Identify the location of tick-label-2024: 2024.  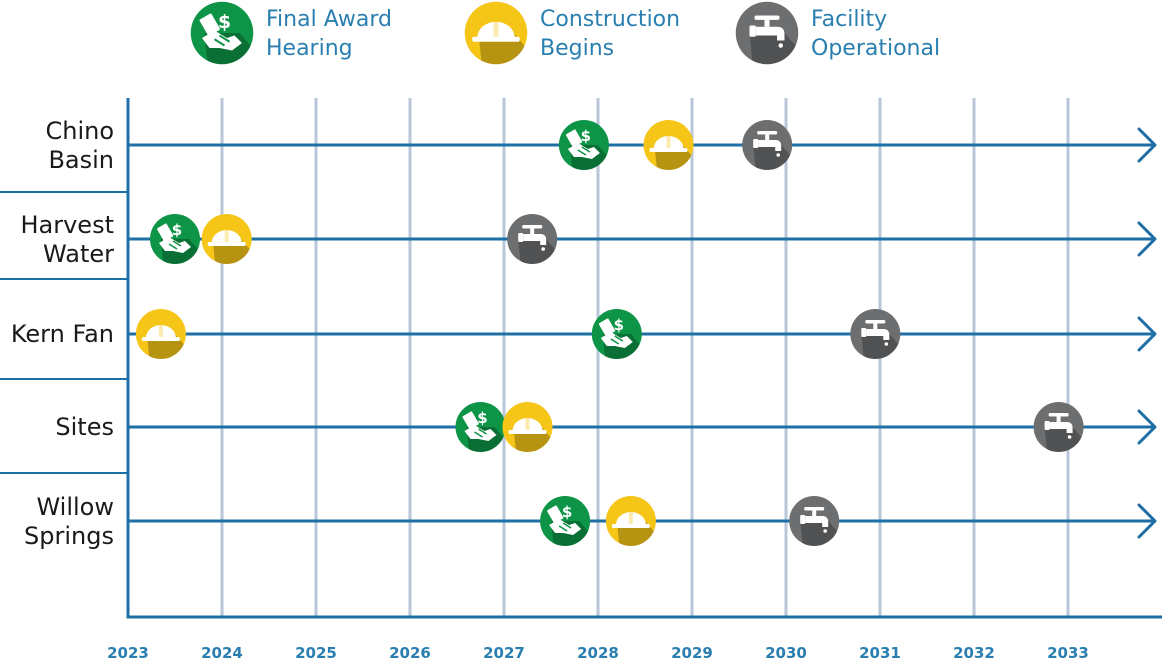
(222, 653).